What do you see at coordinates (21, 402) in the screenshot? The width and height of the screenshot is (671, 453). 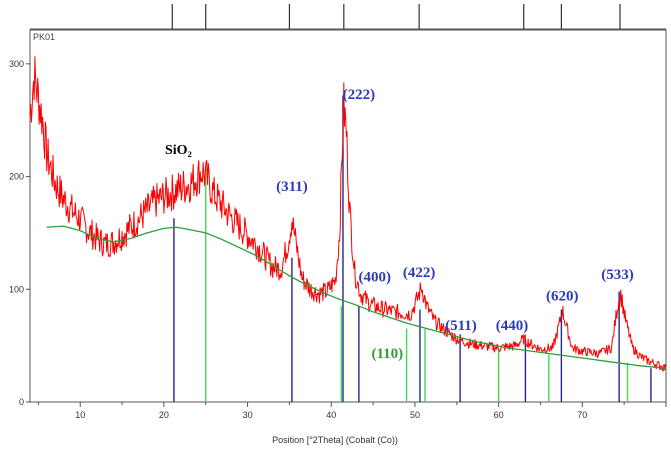 I see `y-tick-label: 0` at bounding box center [21, 402].